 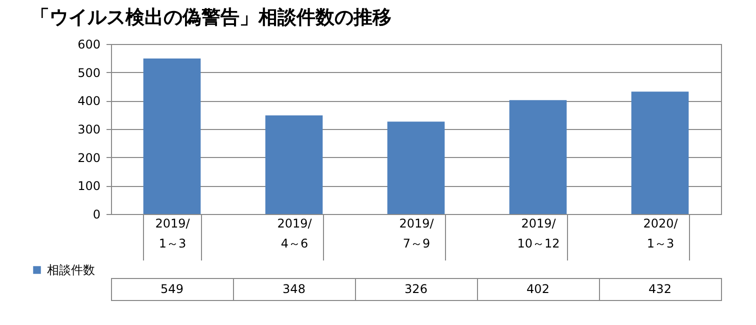 What do you see at coordinates (416, 289) in the screenshot?
I see `data-label: 326` at bounding box center [416, 289].